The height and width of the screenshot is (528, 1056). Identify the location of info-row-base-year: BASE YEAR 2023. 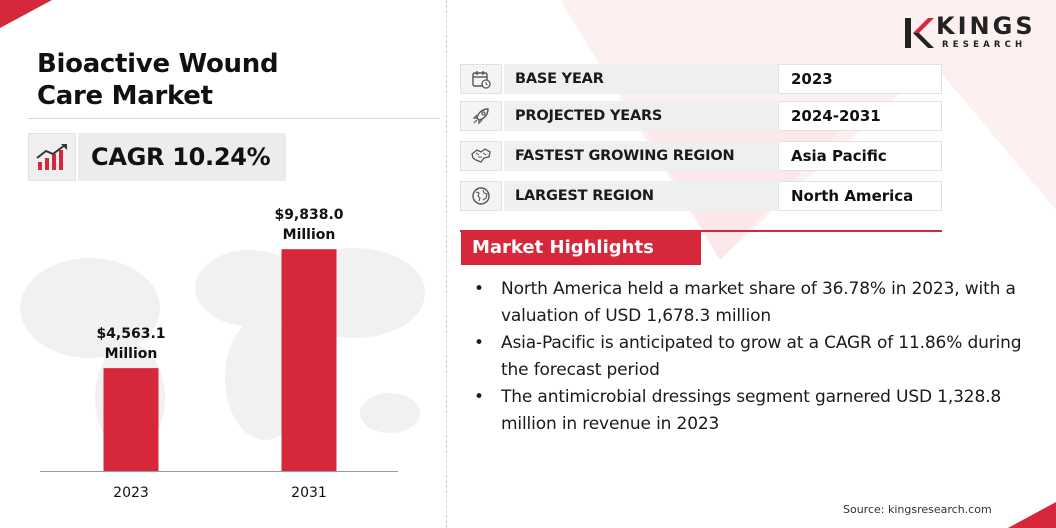
(701, 79).